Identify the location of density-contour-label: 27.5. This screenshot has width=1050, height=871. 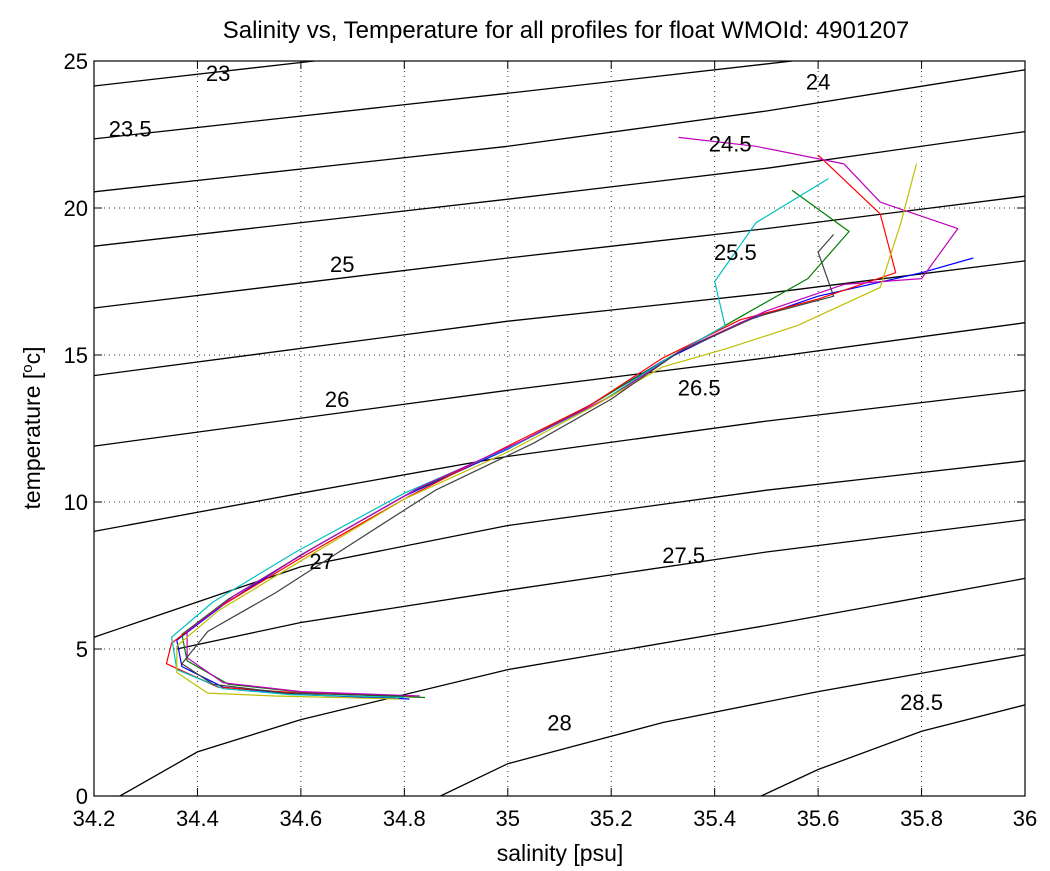
(683, 555).